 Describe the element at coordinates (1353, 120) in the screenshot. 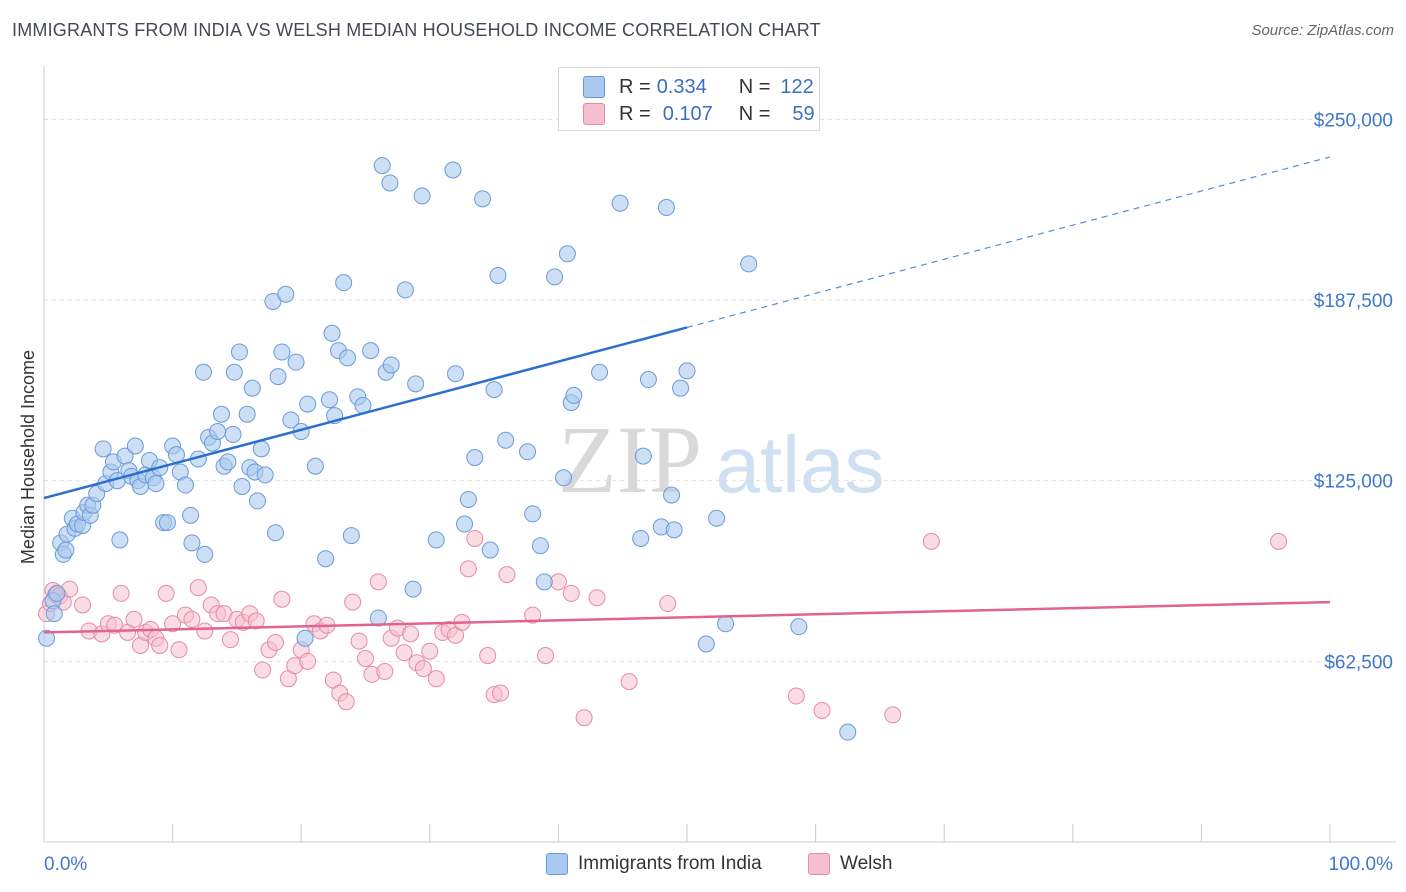

I see `y-tick-label: $250,000` at that location.